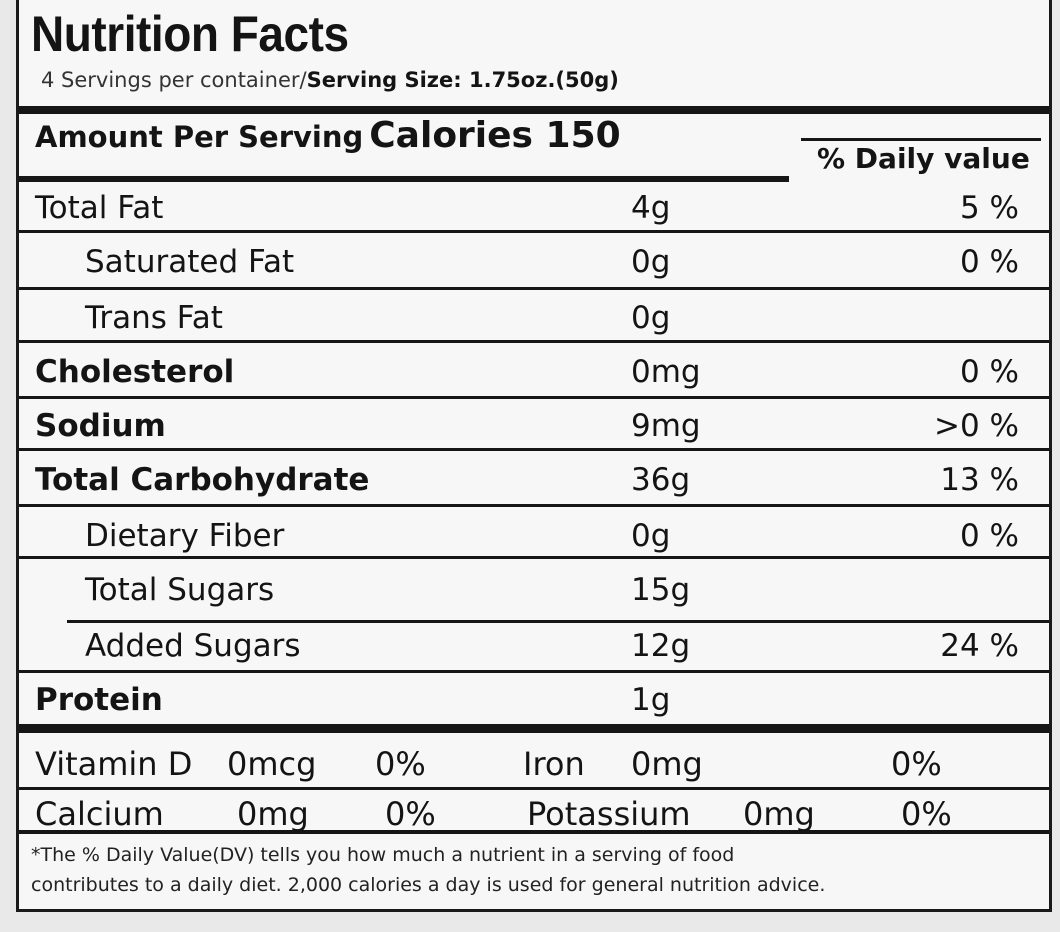  I want to click on nutrient-name: Protein, so click(99, 700).